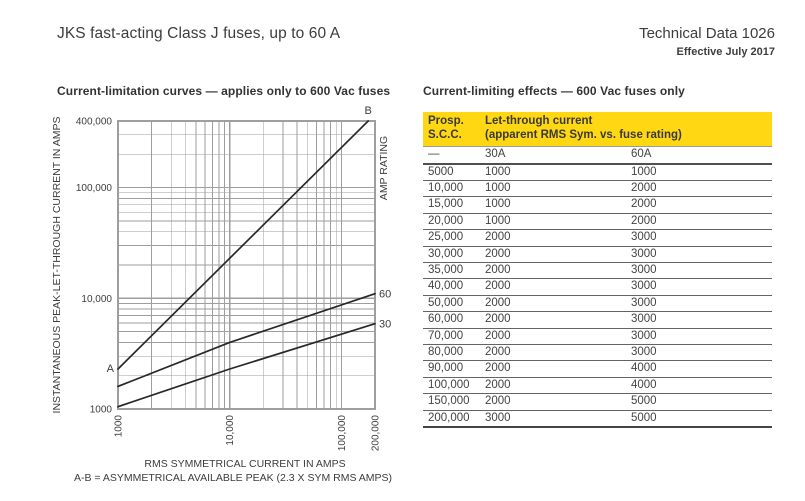 The image size is (805, 501). I want to click on x-axis-title: RMS SYMMETRICAL CURRENT IN AMPS, so click(244, 464).